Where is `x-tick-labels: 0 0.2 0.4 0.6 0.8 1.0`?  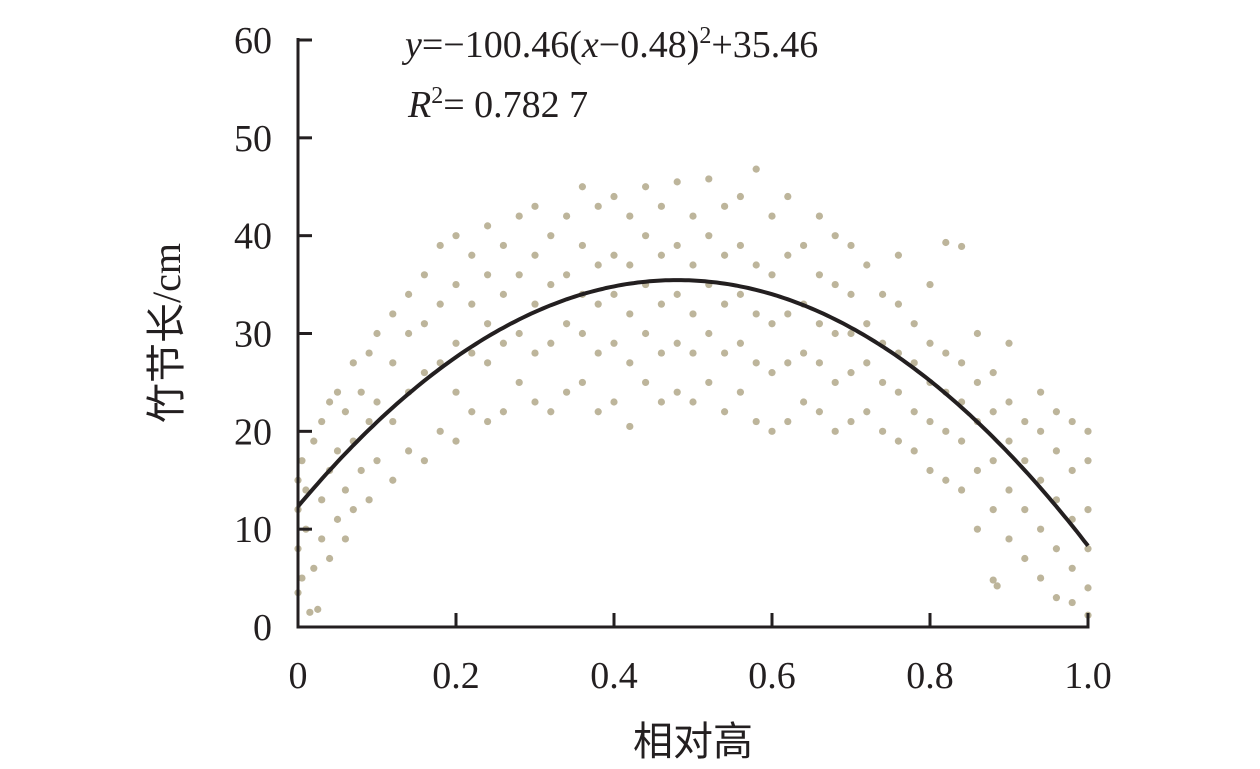 x-tick-labels: 0 0.2 0.4 0.6 0.8 1.0 is located at coordinates (700, 676).